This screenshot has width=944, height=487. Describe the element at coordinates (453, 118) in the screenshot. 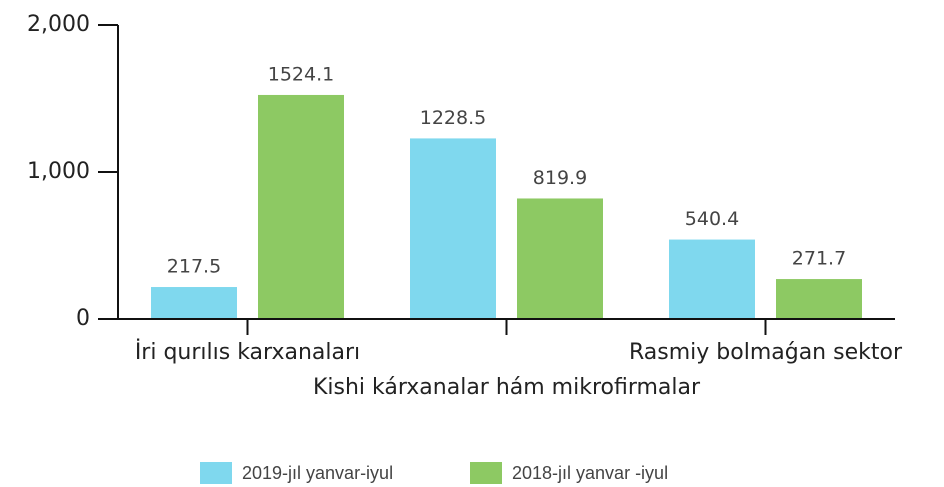

I see `value-label: 1228.5` at that location.